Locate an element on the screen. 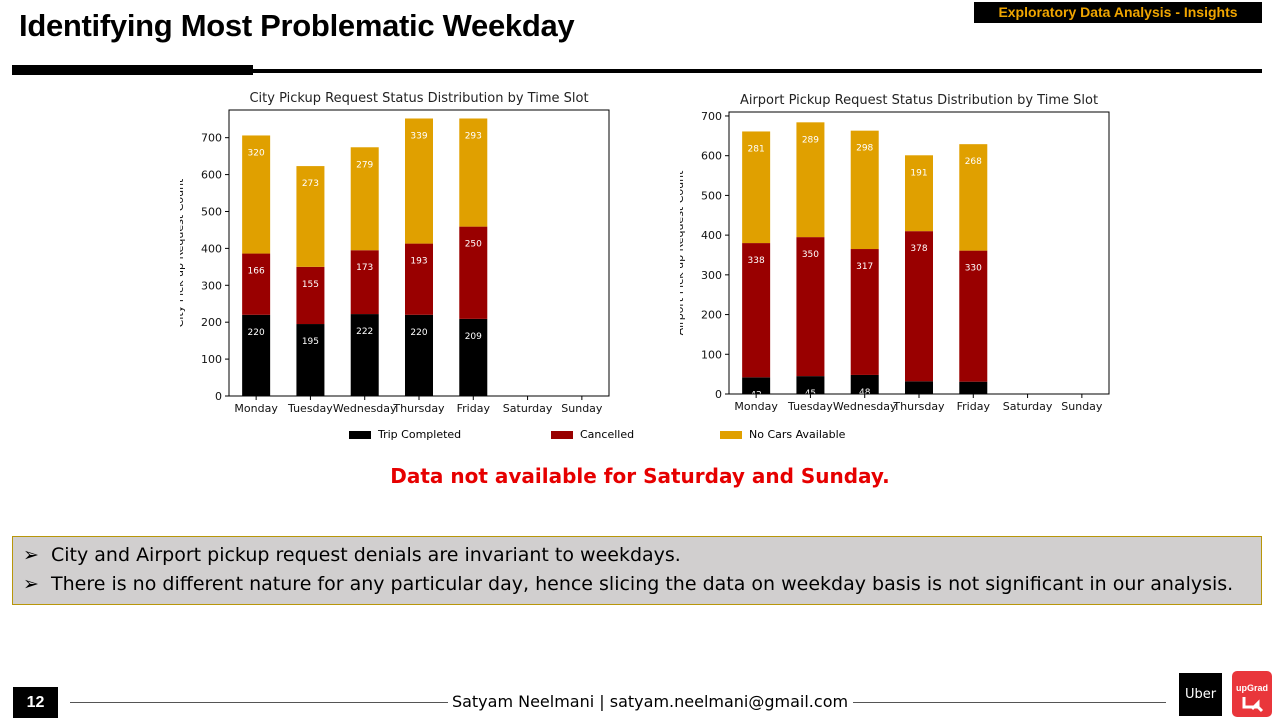  footer-line-left is located at coordinates (259, 702).